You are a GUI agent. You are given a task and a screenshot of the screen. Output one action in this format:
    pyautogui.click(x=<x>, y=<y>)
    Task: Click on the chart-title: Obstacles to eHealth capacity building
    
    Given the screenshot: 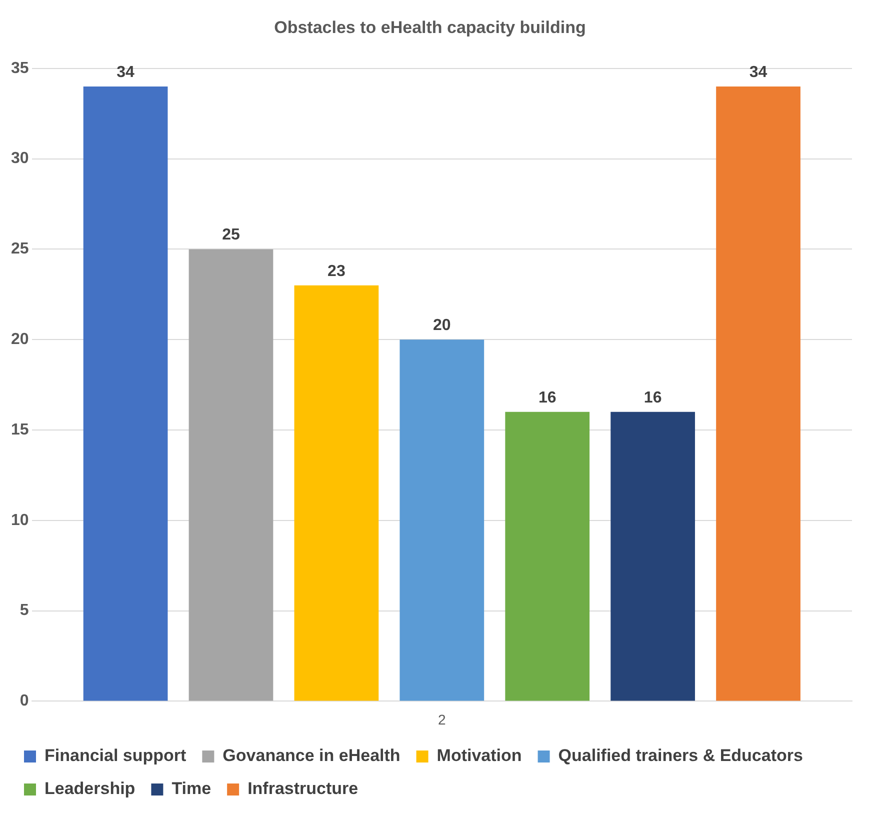 What is the action you would take?
    pyautogui.click(x=430, y=27)
    